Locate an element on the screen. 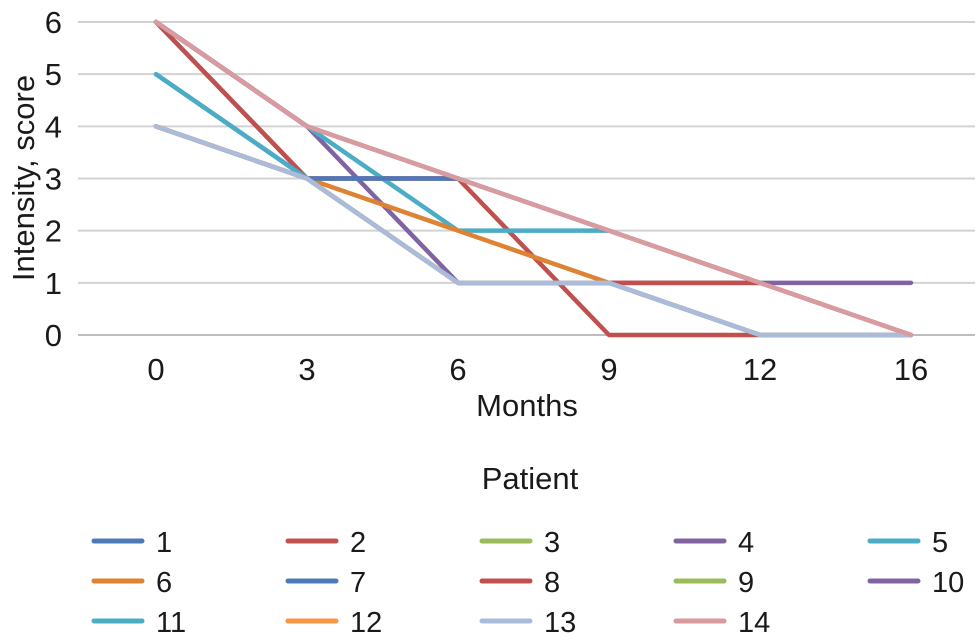  x-tick-12: 12 is located at coordinates (760, 369).